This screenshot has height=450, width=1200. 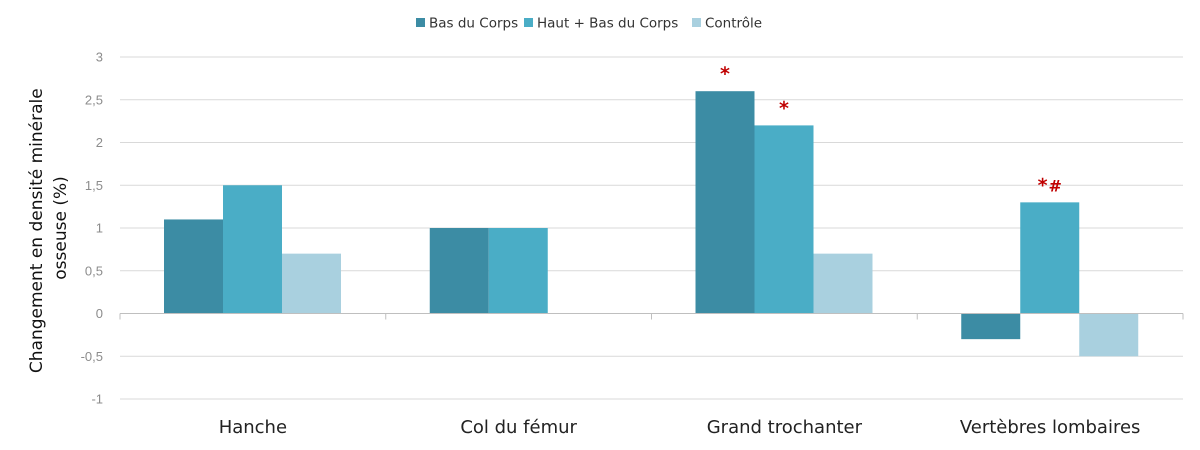 What do you see at coordinates (891, 129) in the screenshot?
I see `significance-annotations: * * *#` at bounding box center [891, 129].